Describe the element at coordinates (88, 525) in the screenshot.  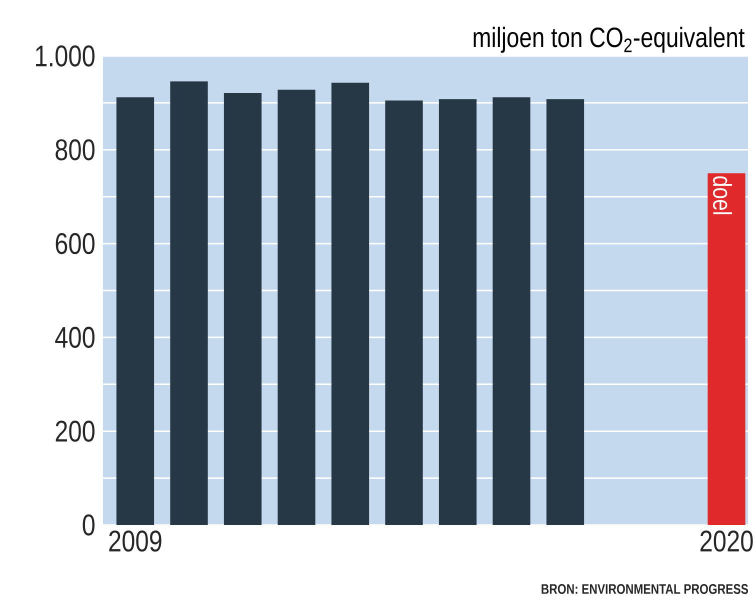
I see `y-tick-label: 0` at that location.